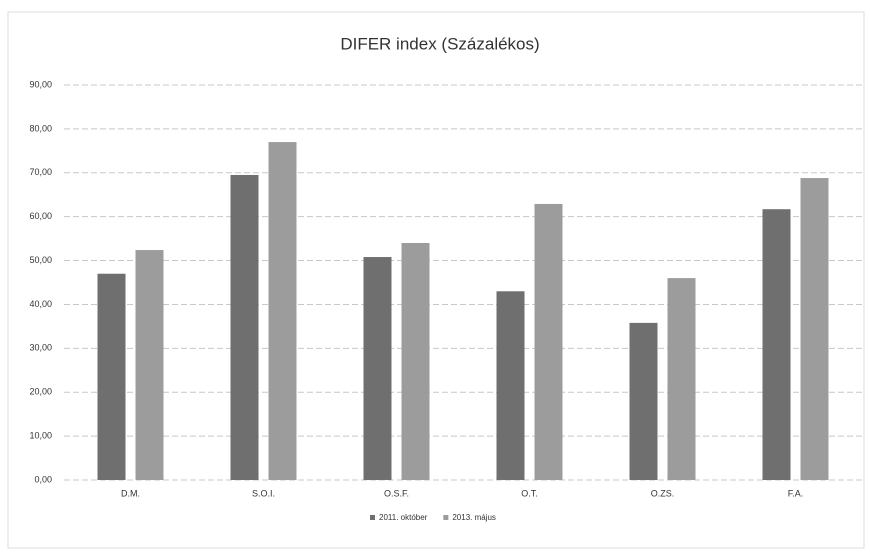 Image resolution: width=870 pixels, height=556 pixels. Describe the element at coordinates (40, 84) in the screenshot. I see `y-tick-label: 90,00` at that location.